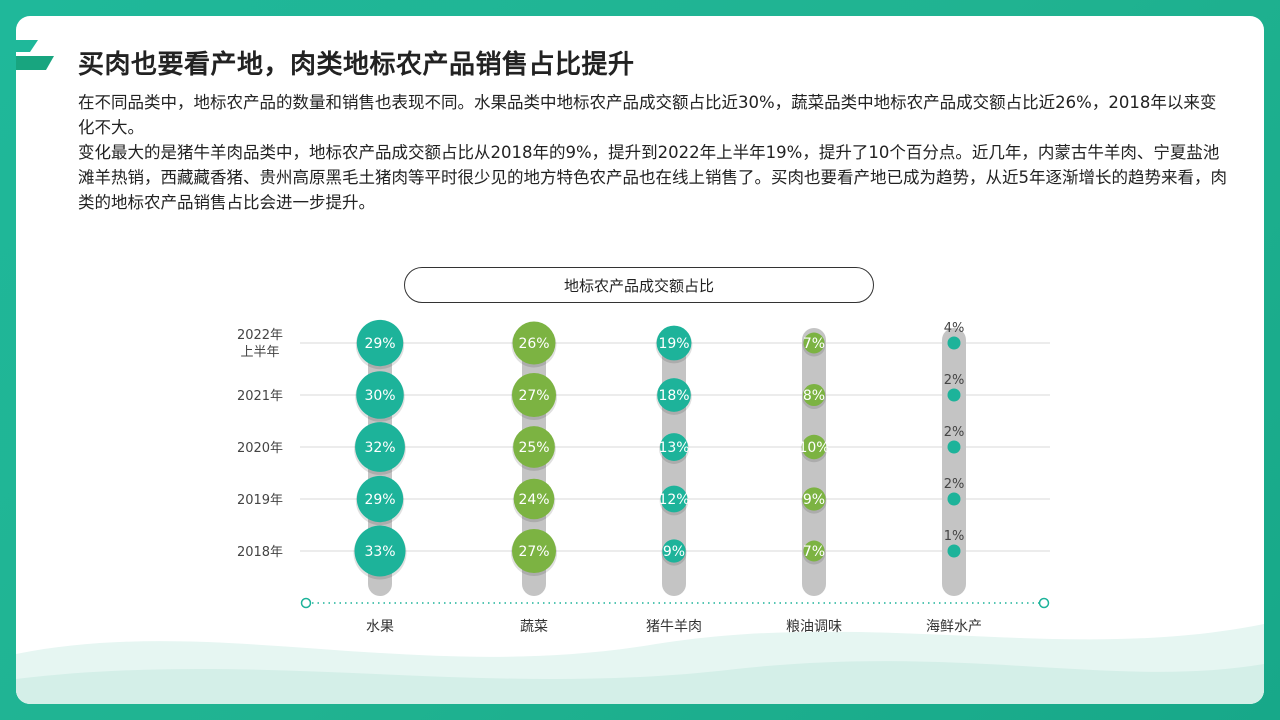  What do you see at coordinates (380, 627) in the screenshot?
I see `x-tick-label: 水果` at bounding box center [380, 627].